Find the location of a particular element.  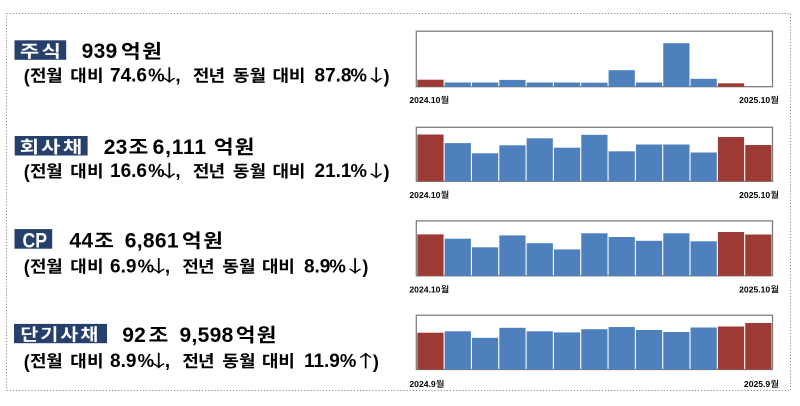

svg-text: 6.9 is located at coordinates (123, 266).